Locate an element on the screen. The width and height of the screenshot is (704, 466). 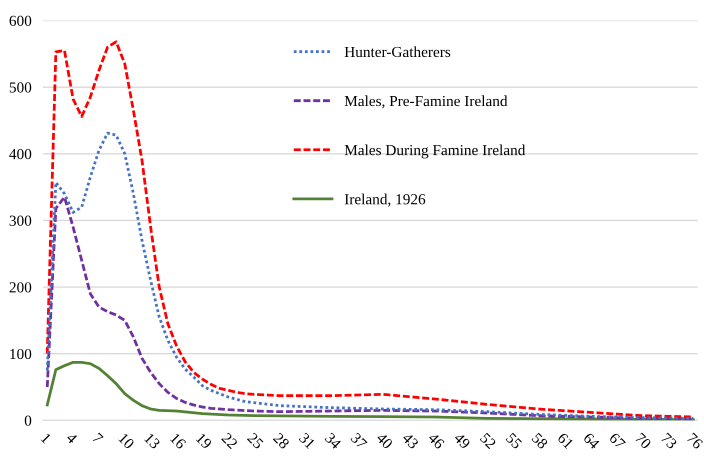
y-tick-label: 500 is located at coordinates (21, 87).